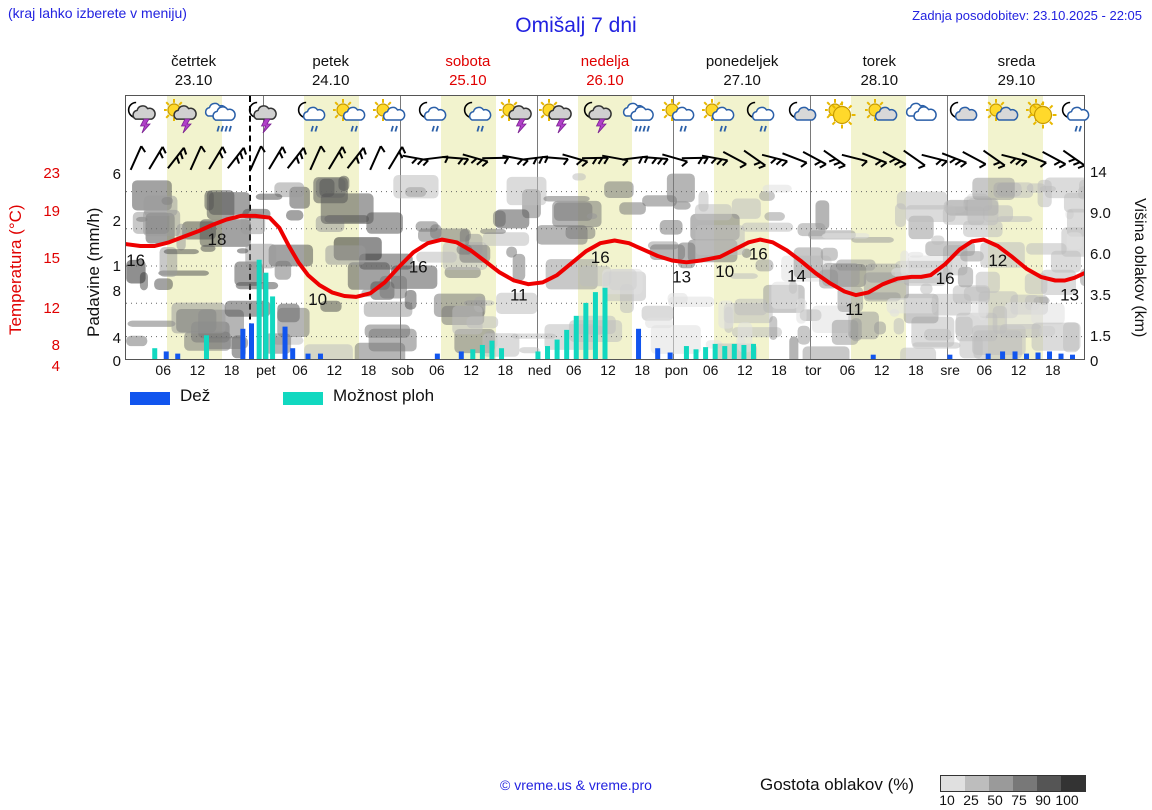  Describe the element at coordinates (947, 800) in the screenshot. I see `cloud-ramp-label-10: 10` at that location.